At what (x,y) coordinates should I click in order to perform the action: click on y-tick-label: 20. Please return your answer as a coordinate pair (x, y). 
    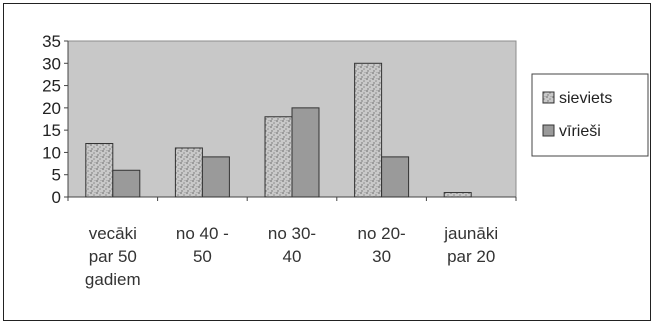
    Looking at the image, I should click on (51, 108).